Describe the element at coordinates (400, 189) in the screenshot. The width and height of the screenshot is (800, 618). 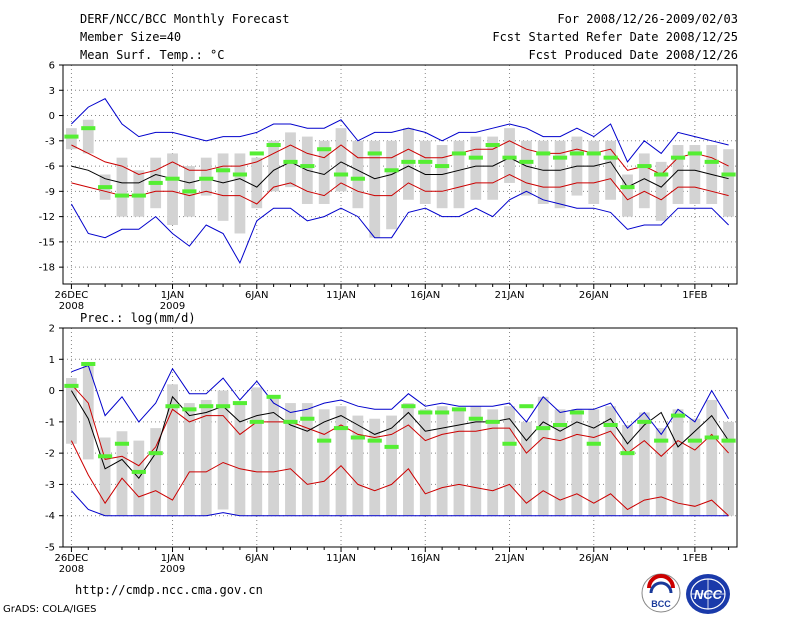
I see `panel1-lower-line` at that location.